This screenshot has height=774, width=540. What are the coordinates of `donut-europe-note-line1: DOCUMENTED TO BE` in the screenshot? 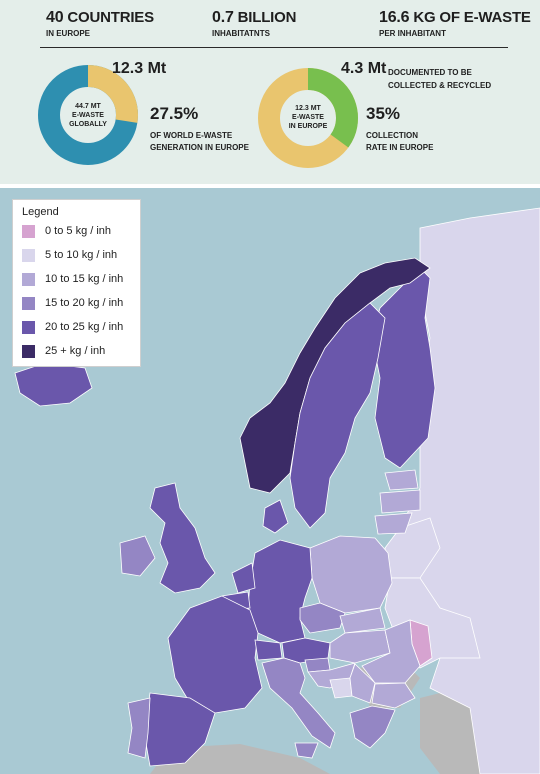 It's located at (430, 72).